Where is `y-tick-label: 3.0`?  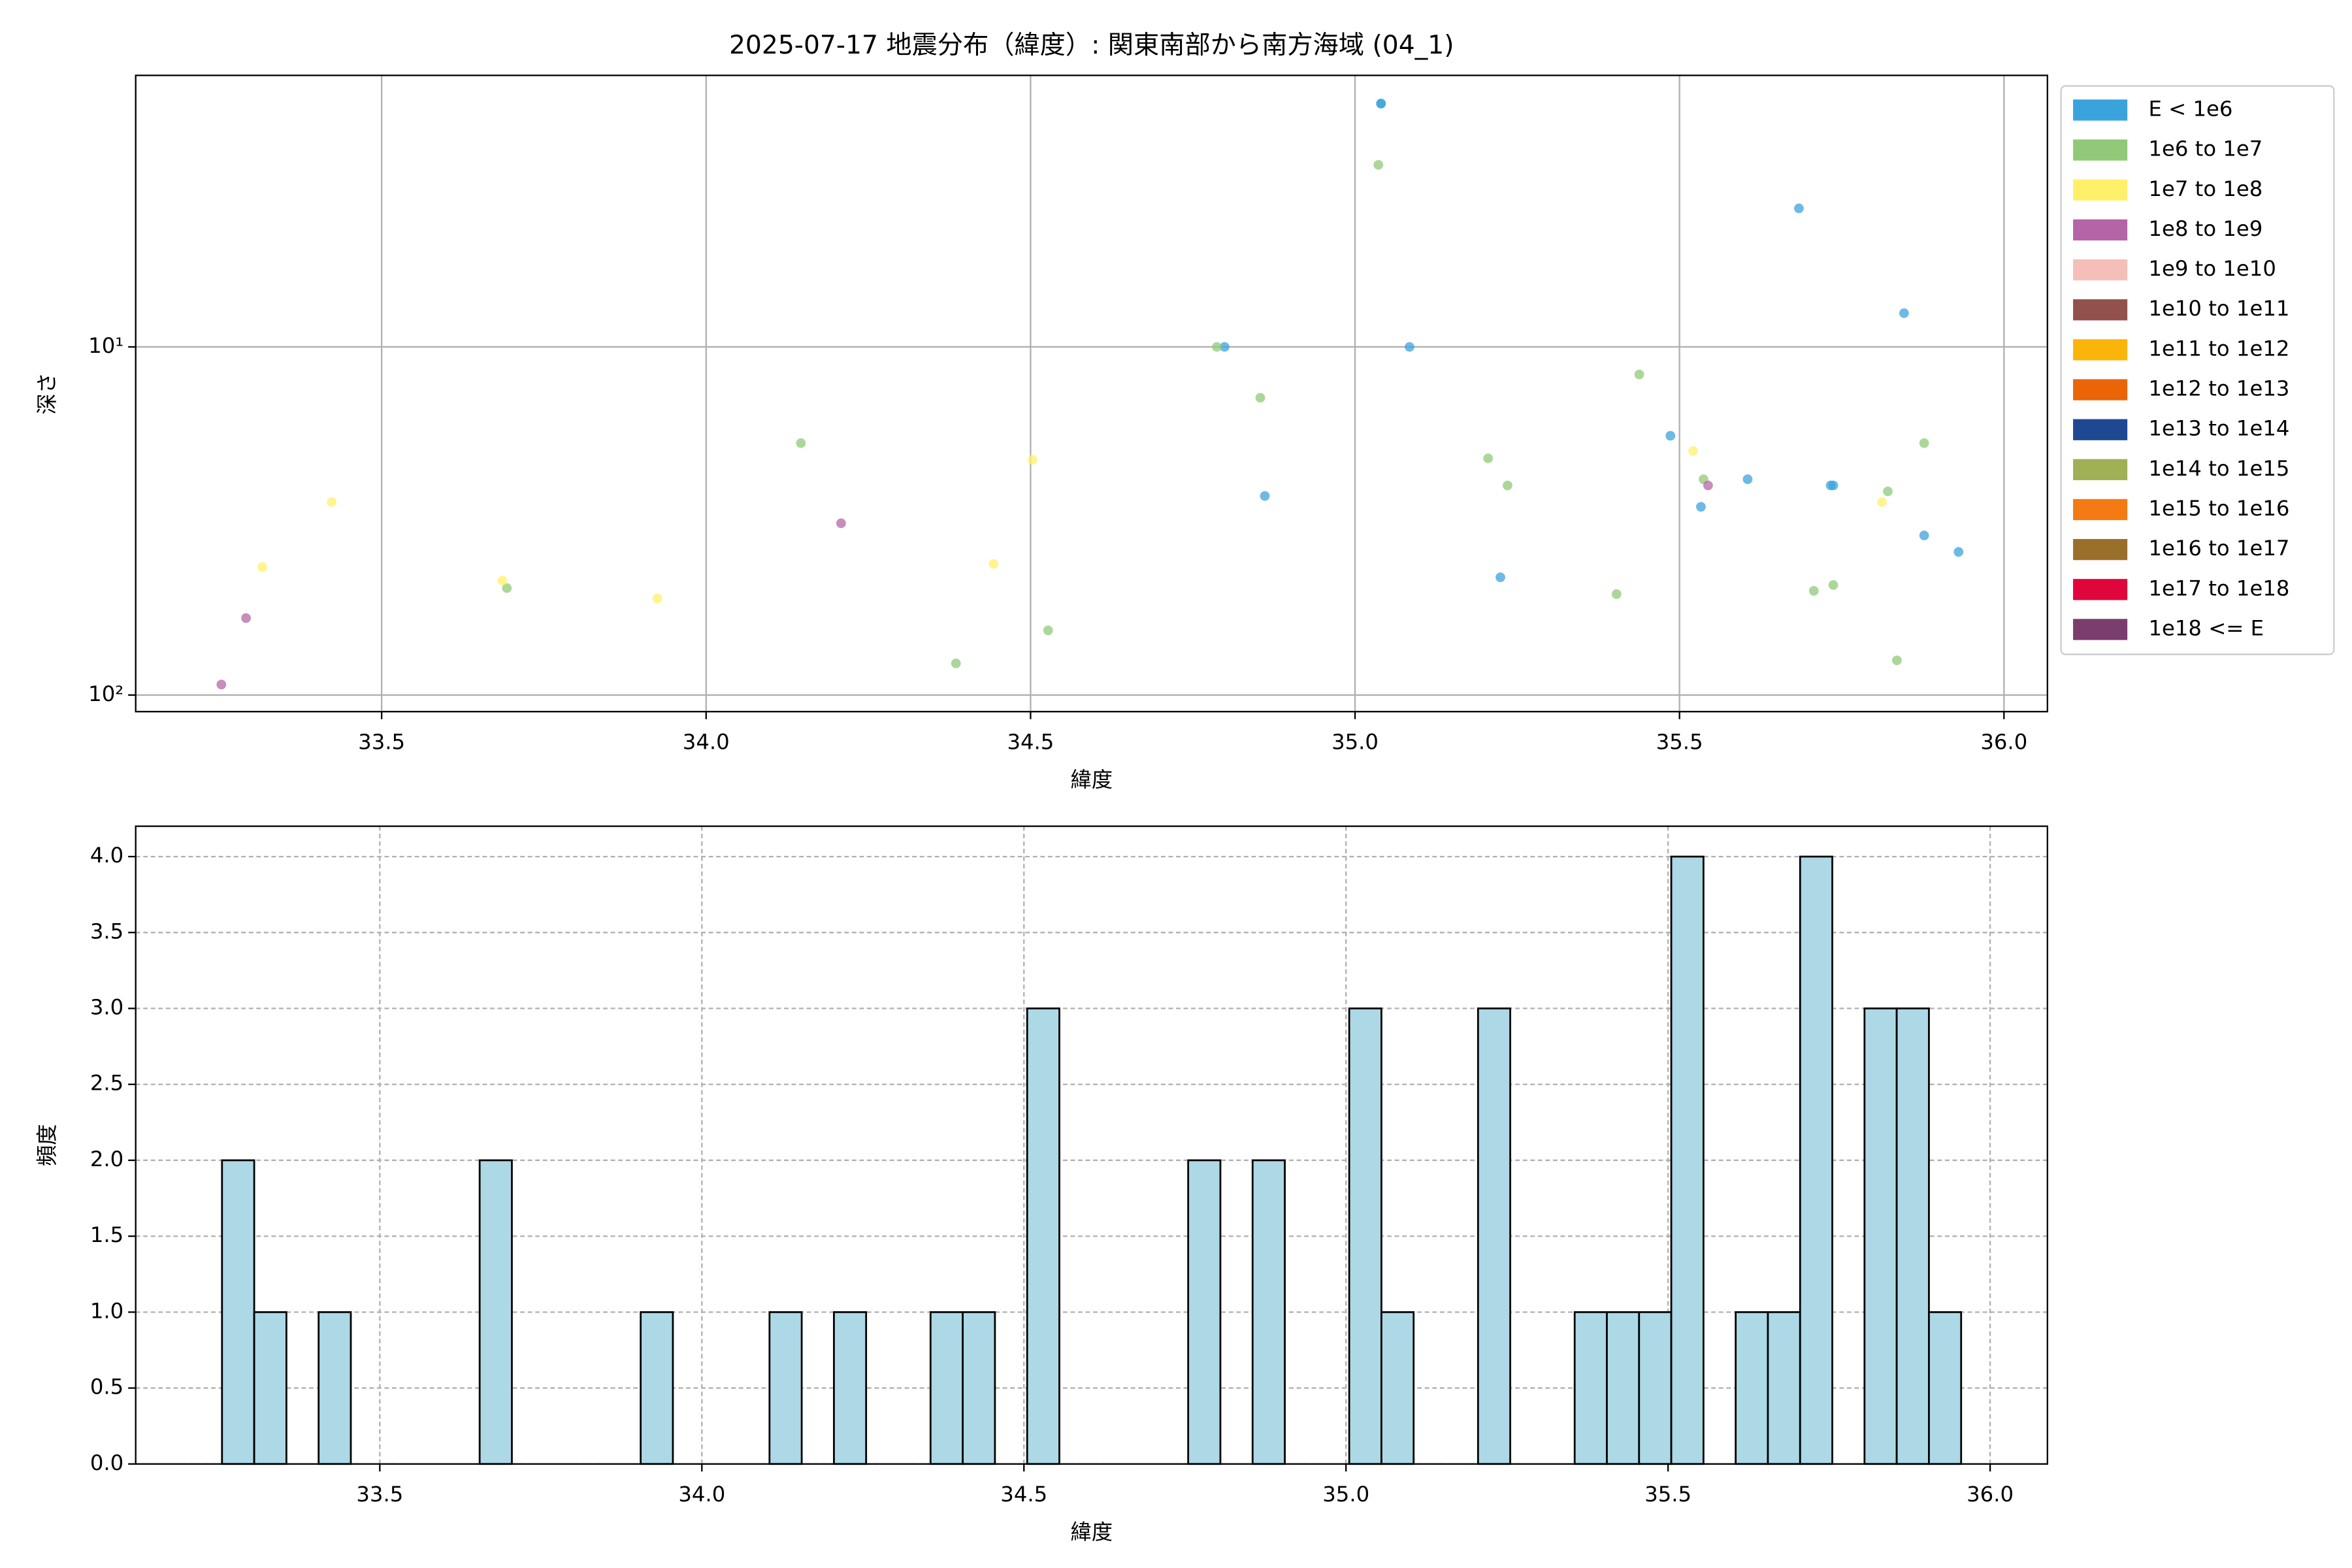 y-tick-label: 3.0 is located at coordinates (106, 1007).